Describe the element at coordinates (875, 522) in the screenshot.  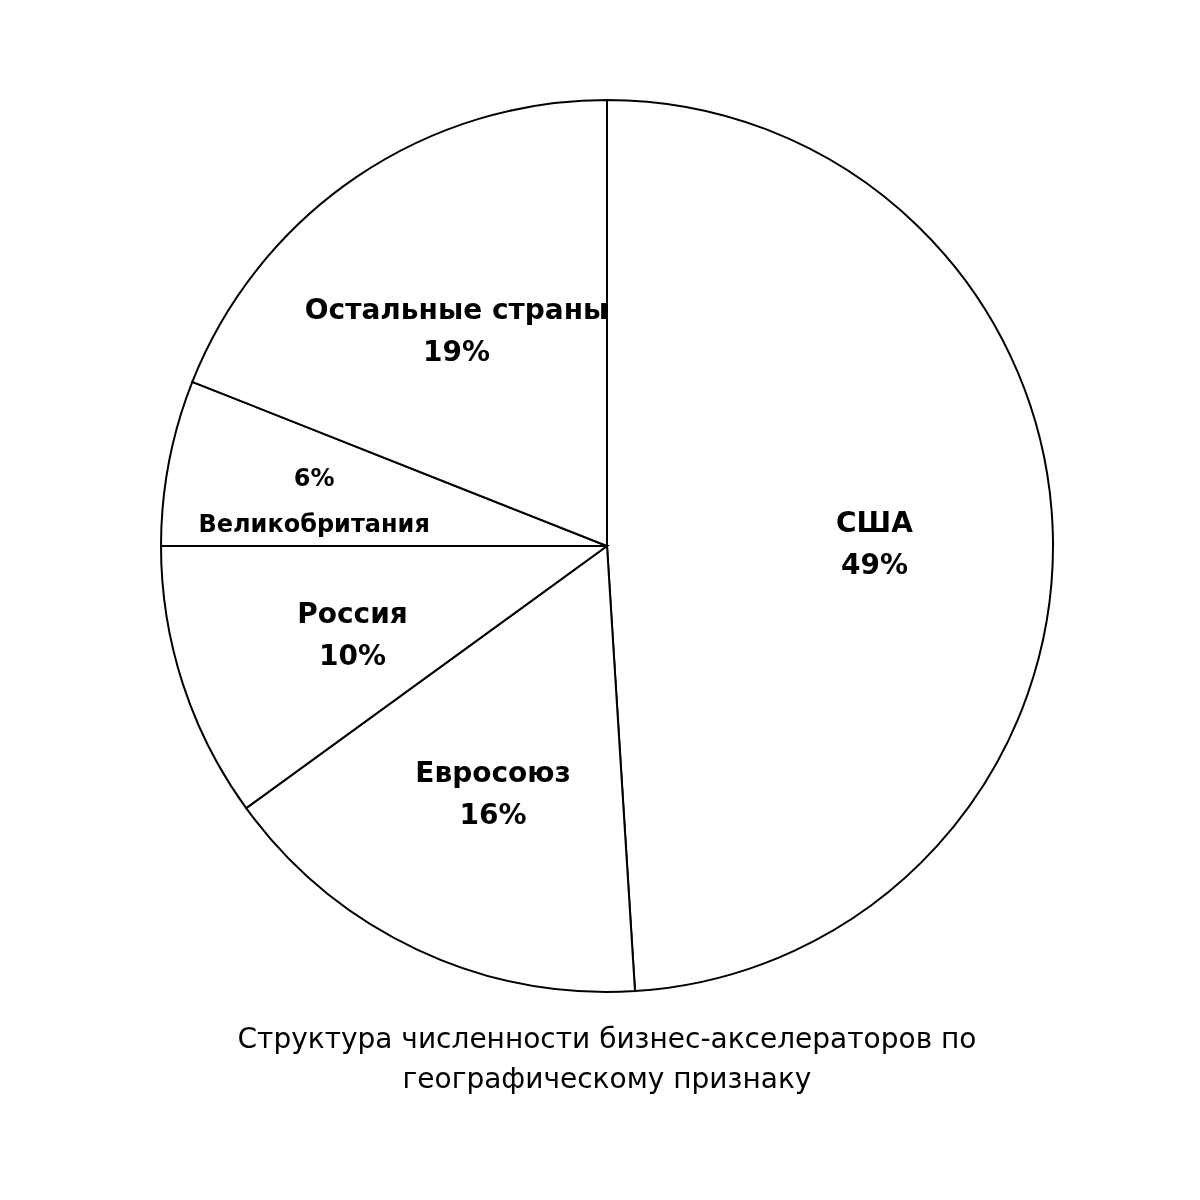
I see `slice-label: США` at that location.